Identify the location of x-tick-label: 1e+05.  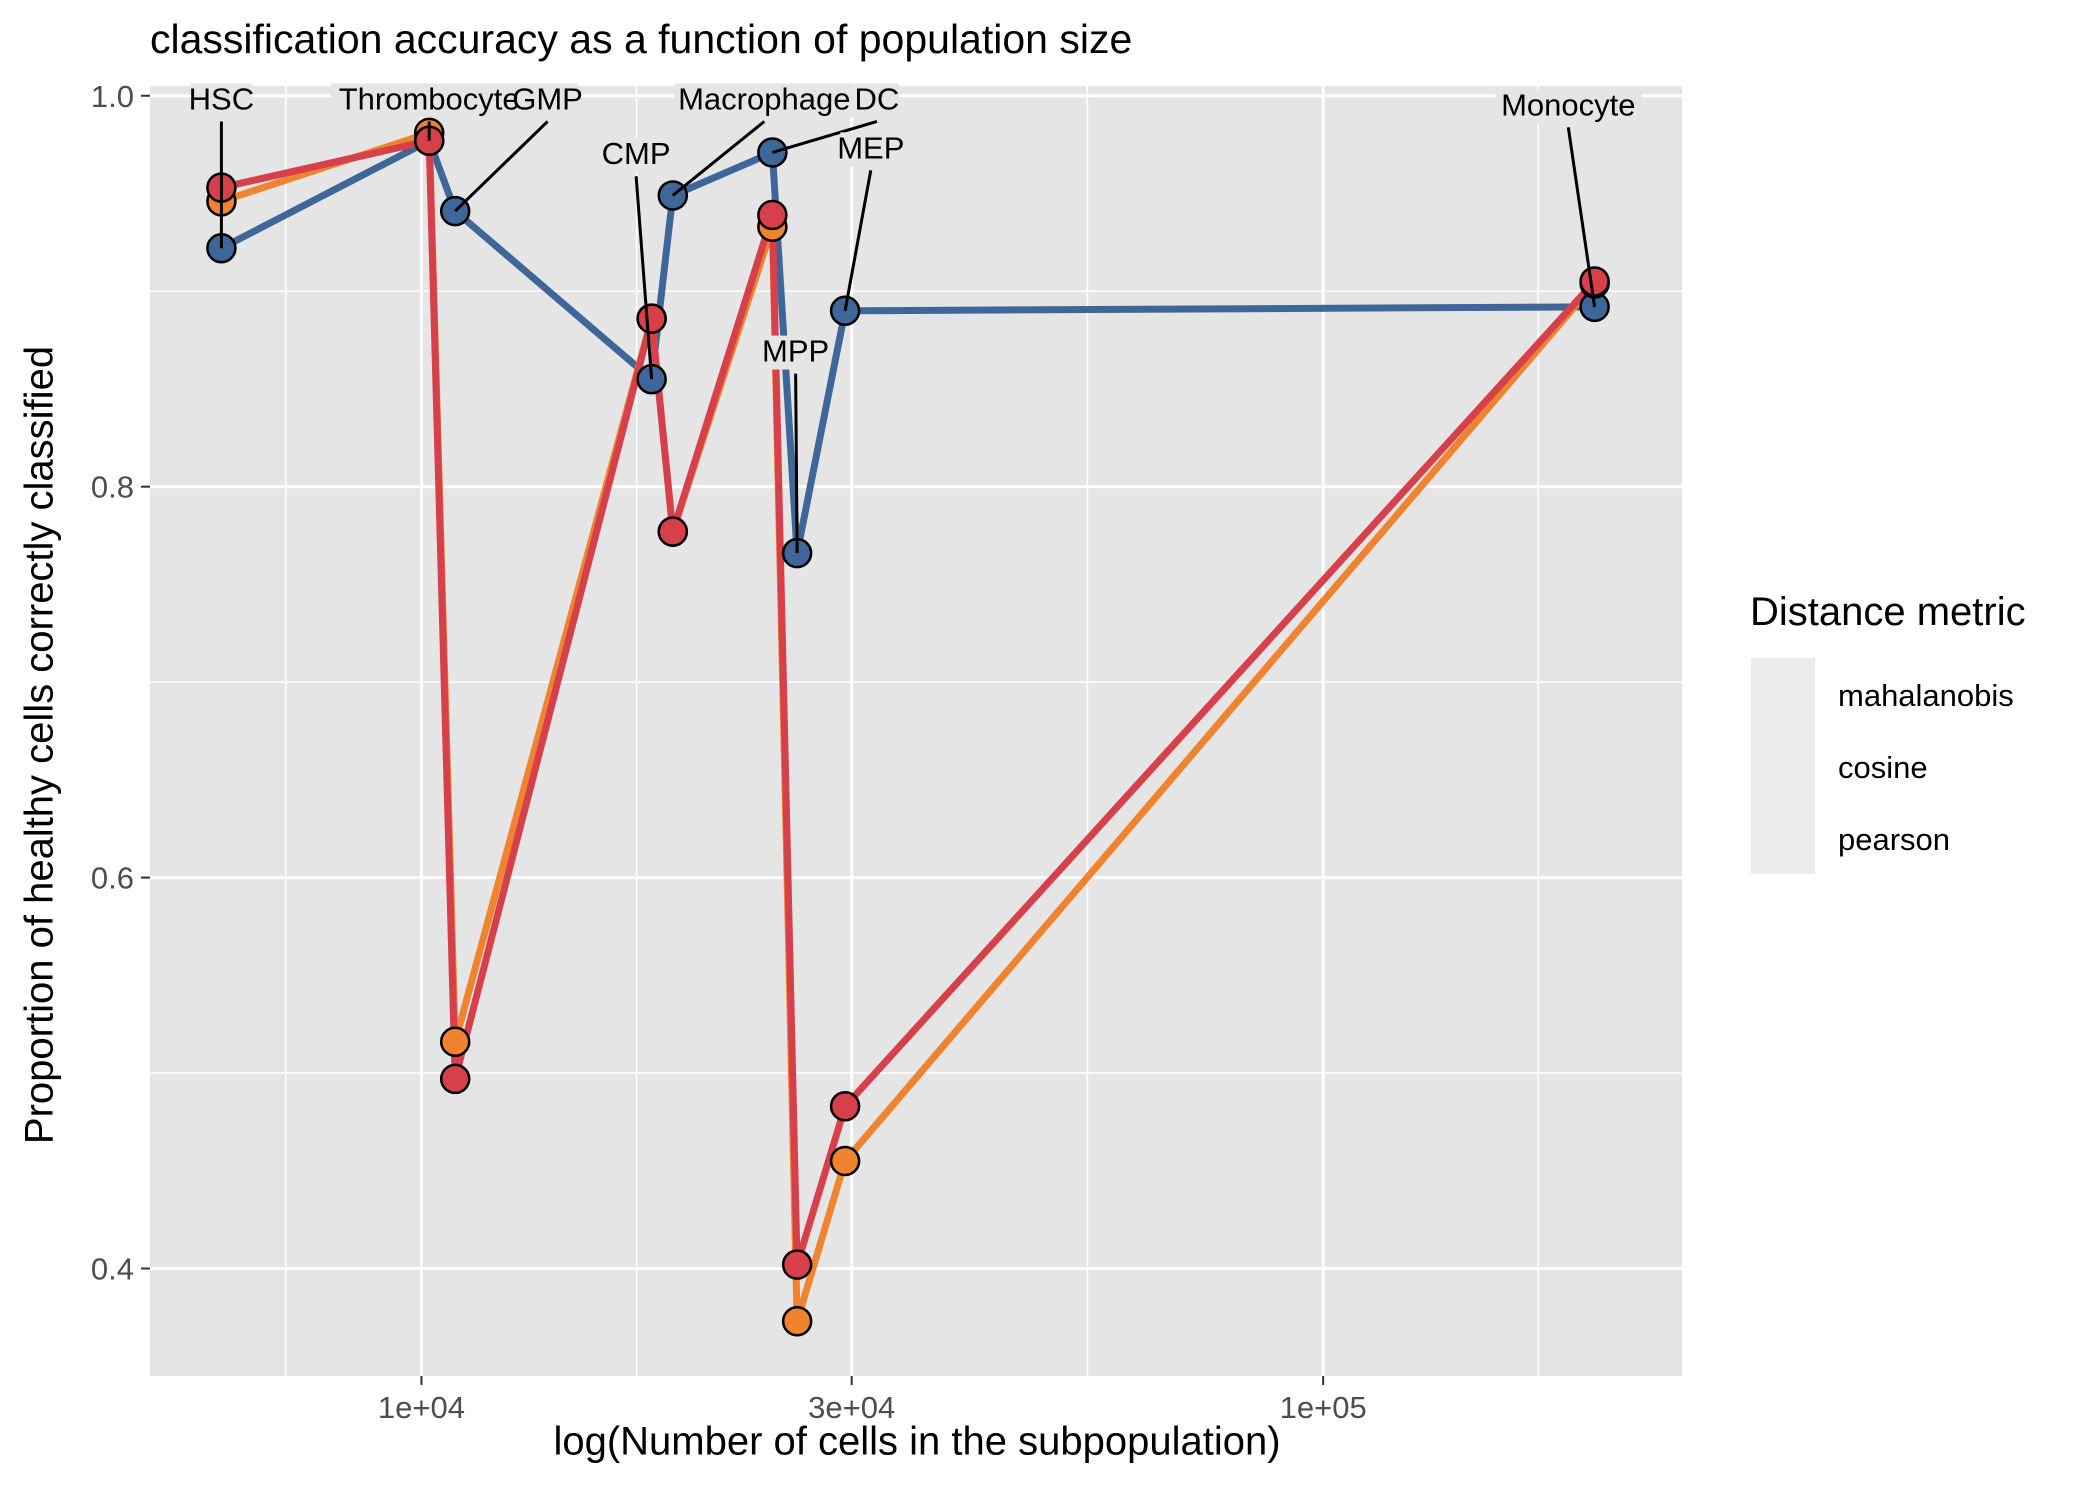
(1323, 1407).